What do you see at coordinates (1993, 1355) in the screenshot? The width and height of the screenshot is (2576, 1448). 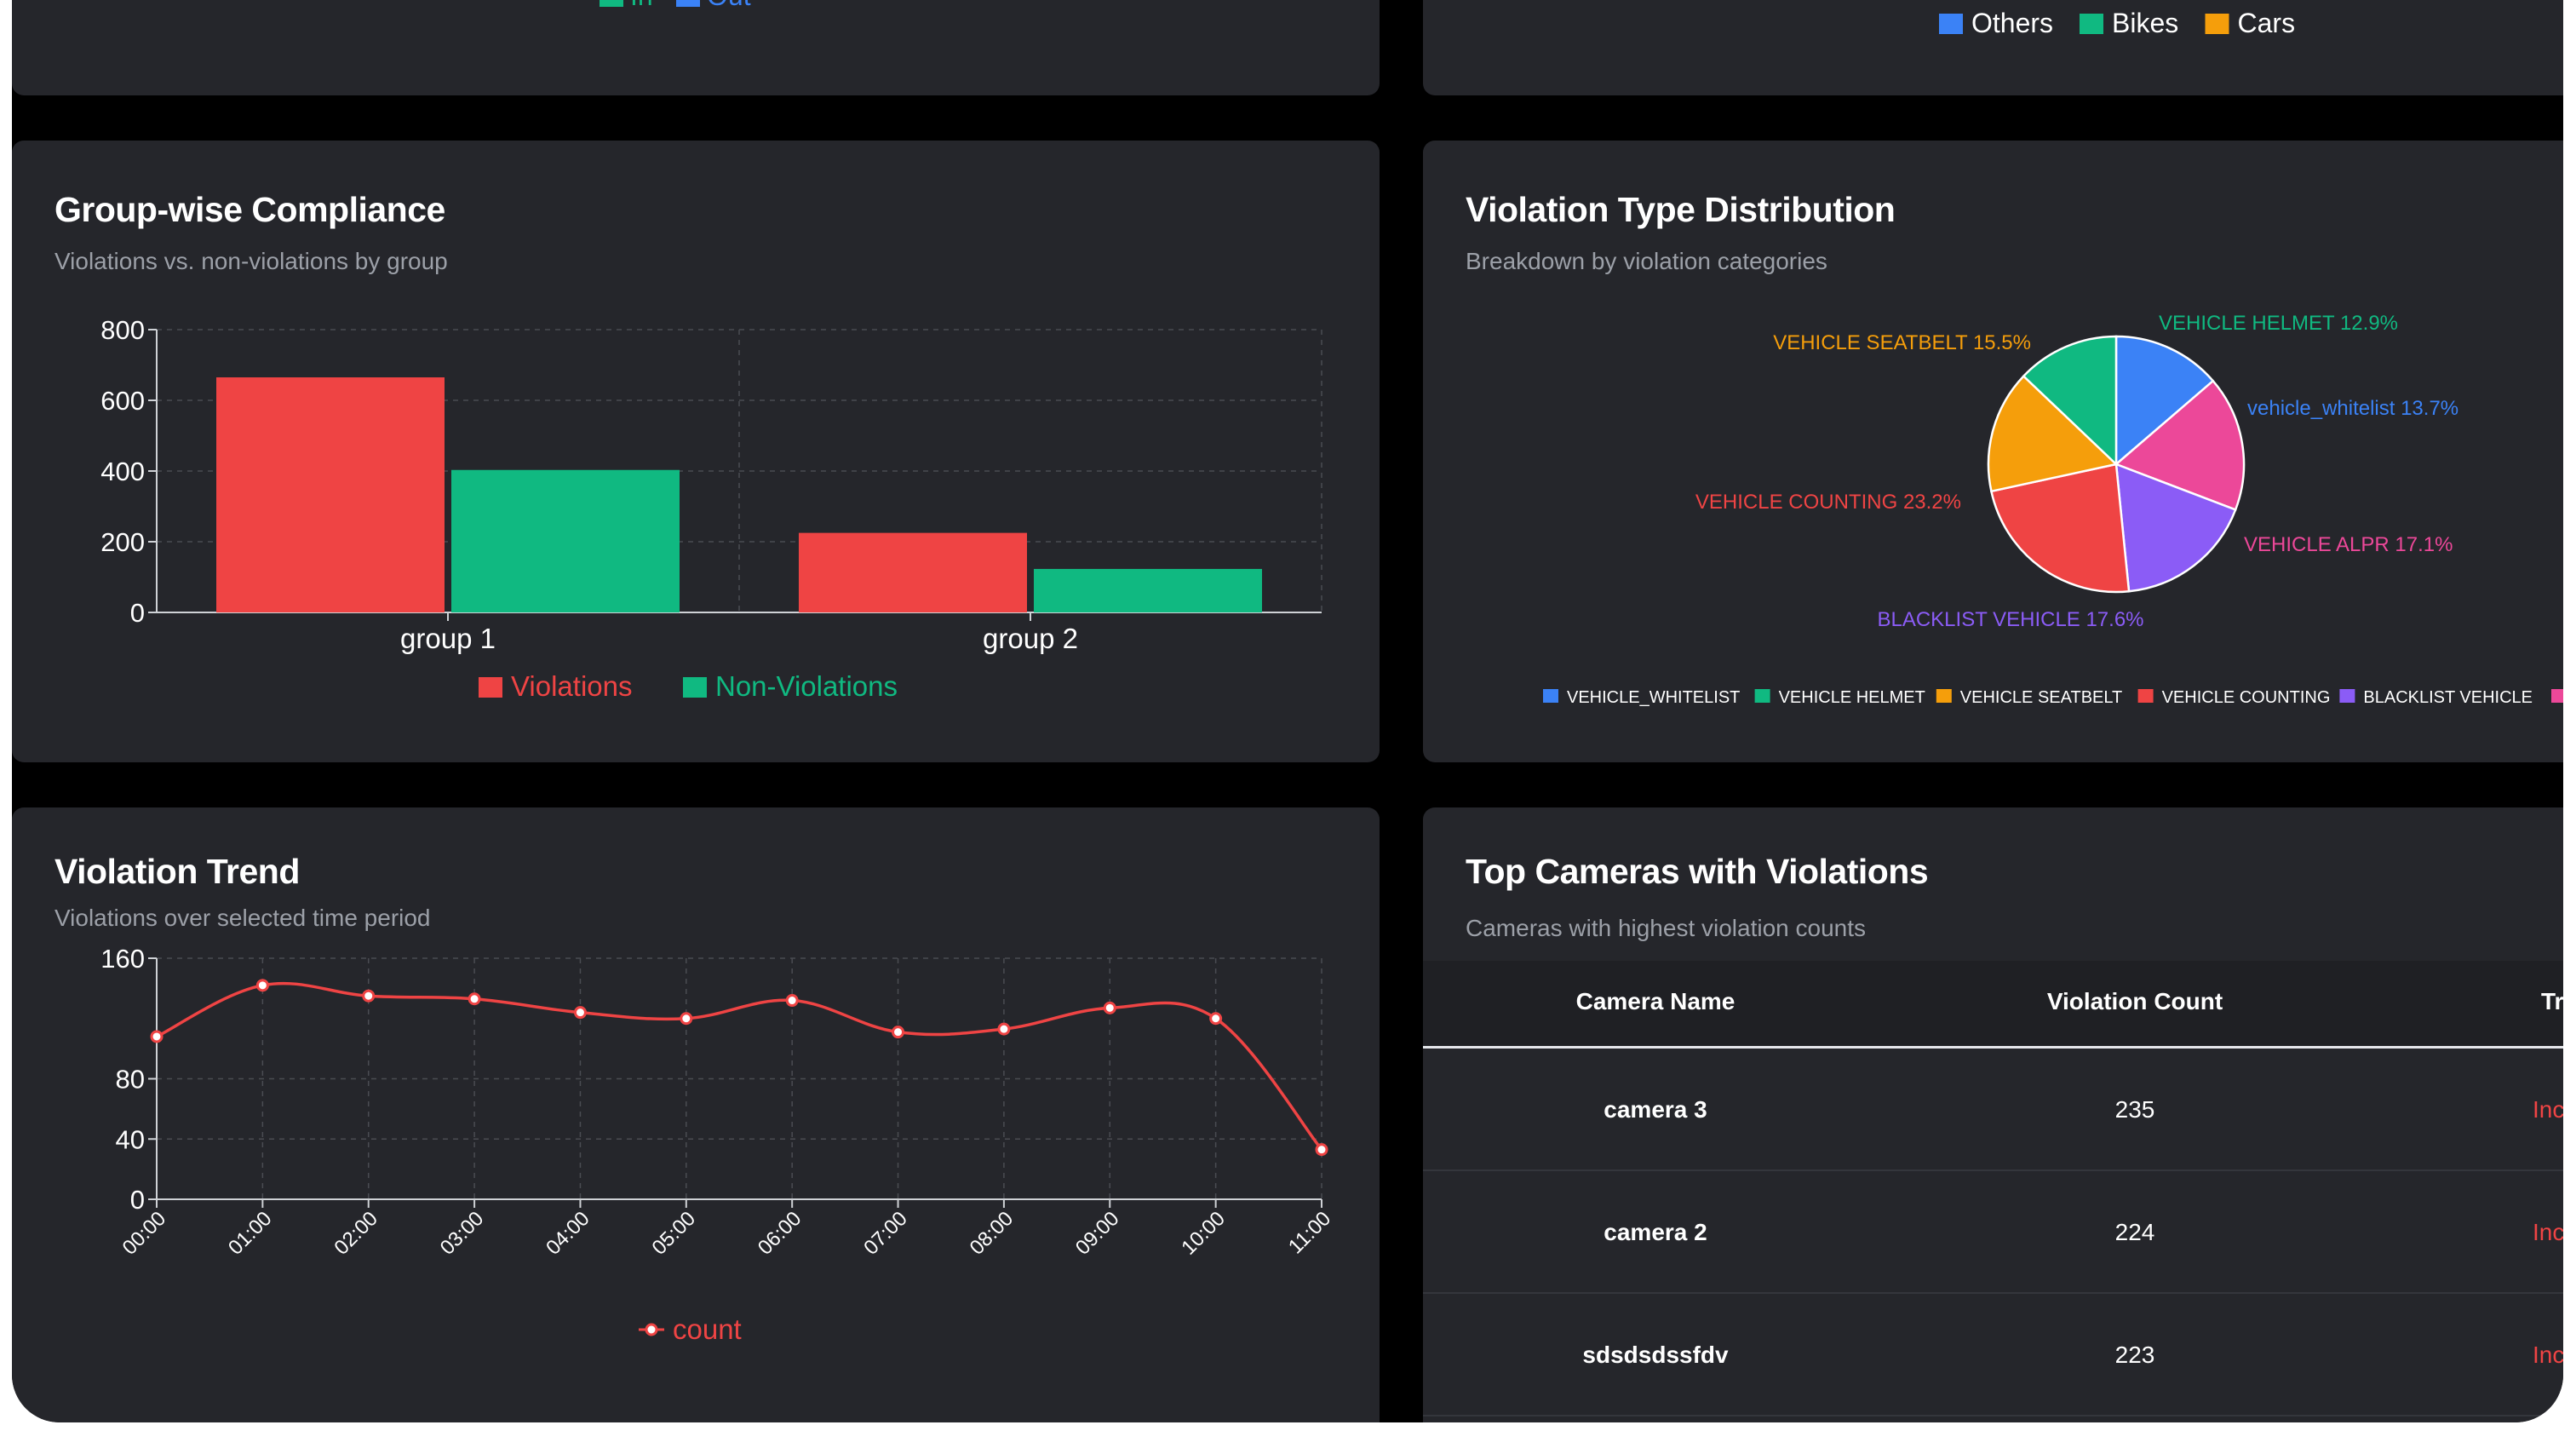 I see `table-row: sdsdsdssfdv 223 Incre` at bounding box center [1993, 1355].